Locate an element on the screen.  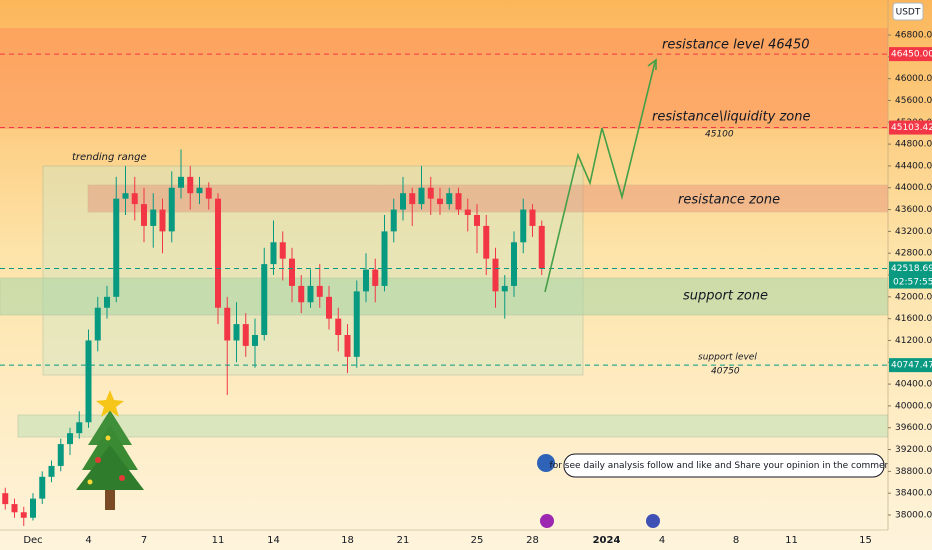
y-tick-label: 41200.00 is located at coordinates (913, 341).